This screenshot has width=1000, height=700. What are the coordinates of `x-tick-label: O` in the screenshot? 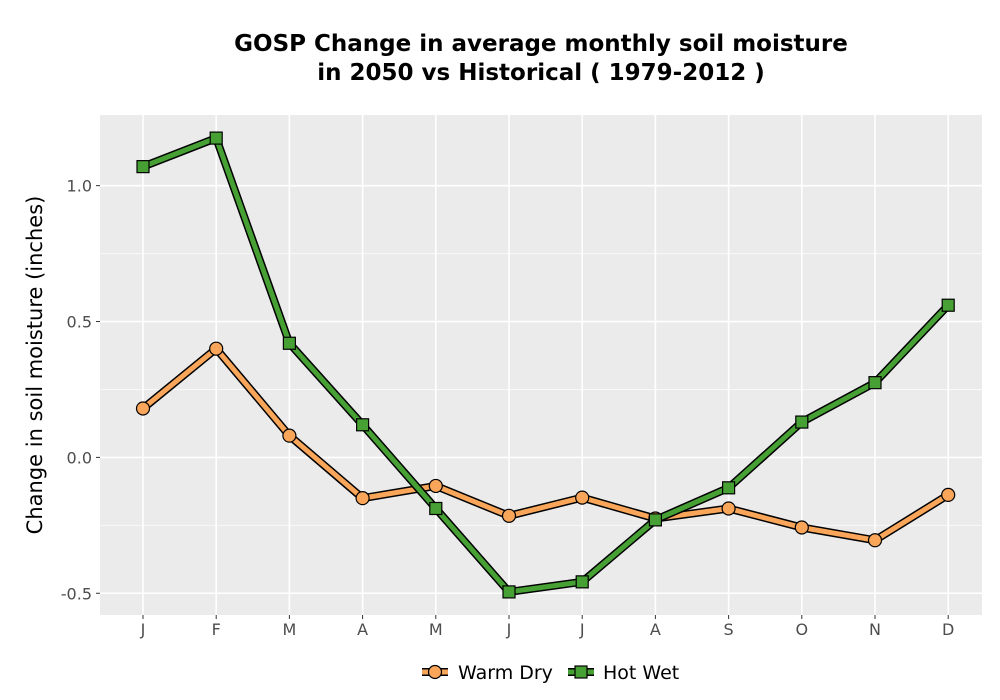 It's located at (802, 629).